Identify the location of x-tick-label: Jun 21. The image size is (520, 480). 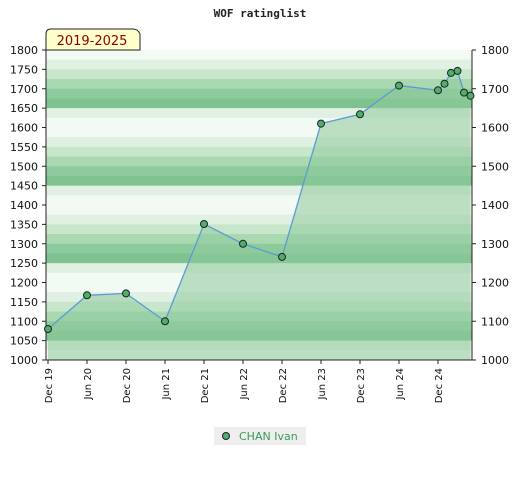
(166, 384).